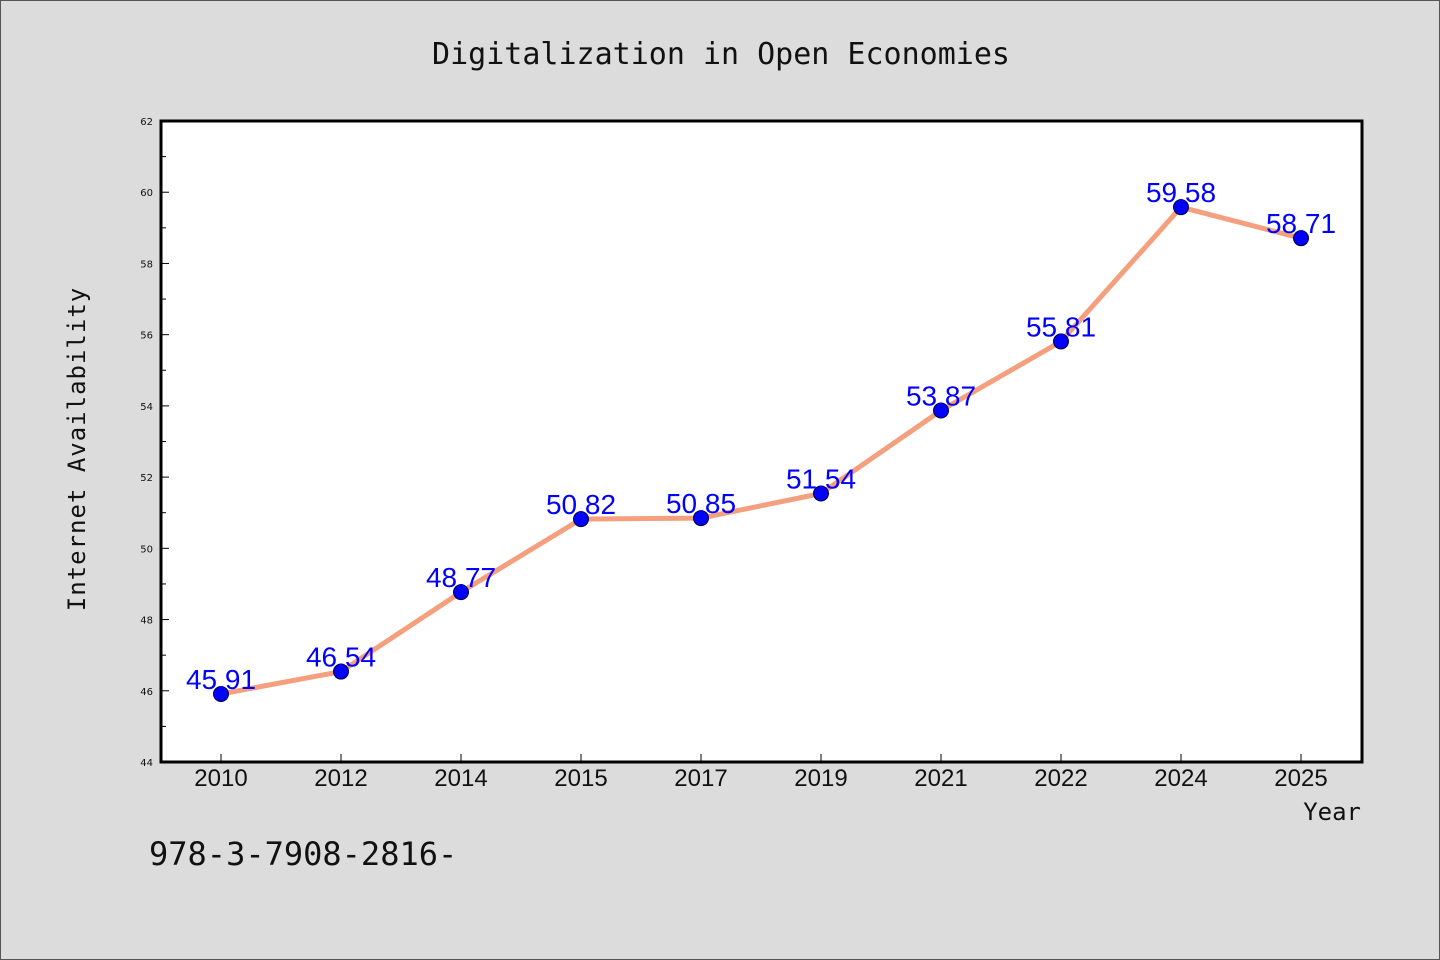 This screenshot has height=960, width=1440. Describe the element at coordinates (700, 778) in the screenshot. I see `x-tick-label: 2017` at that location.